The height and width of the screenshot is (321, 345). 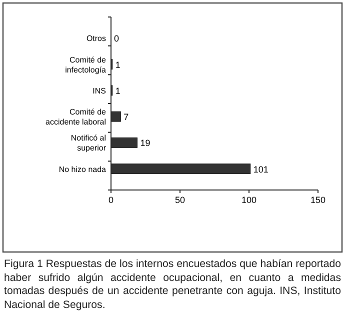 I want to click on y-tick-label: Comité de infectología, so click(x=86, y=64).